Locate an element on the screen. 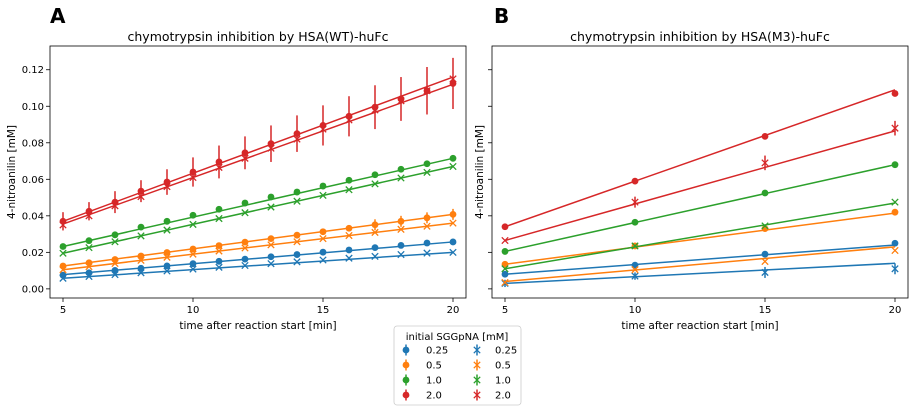  panel-b-title: chymotrypsin inhibition by HSA(M3)-huFc is located at coordinates (700, 36).